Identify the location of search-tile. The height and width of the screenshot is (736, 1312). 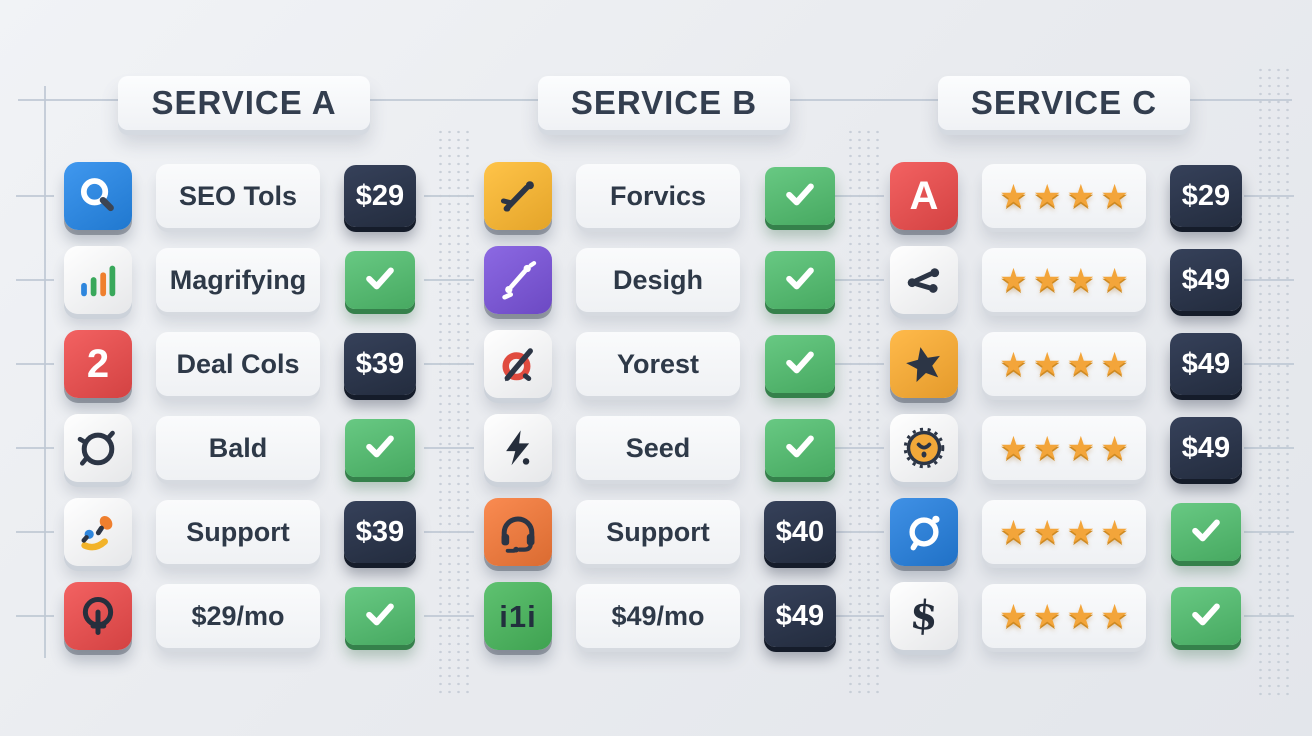
(98, 196).